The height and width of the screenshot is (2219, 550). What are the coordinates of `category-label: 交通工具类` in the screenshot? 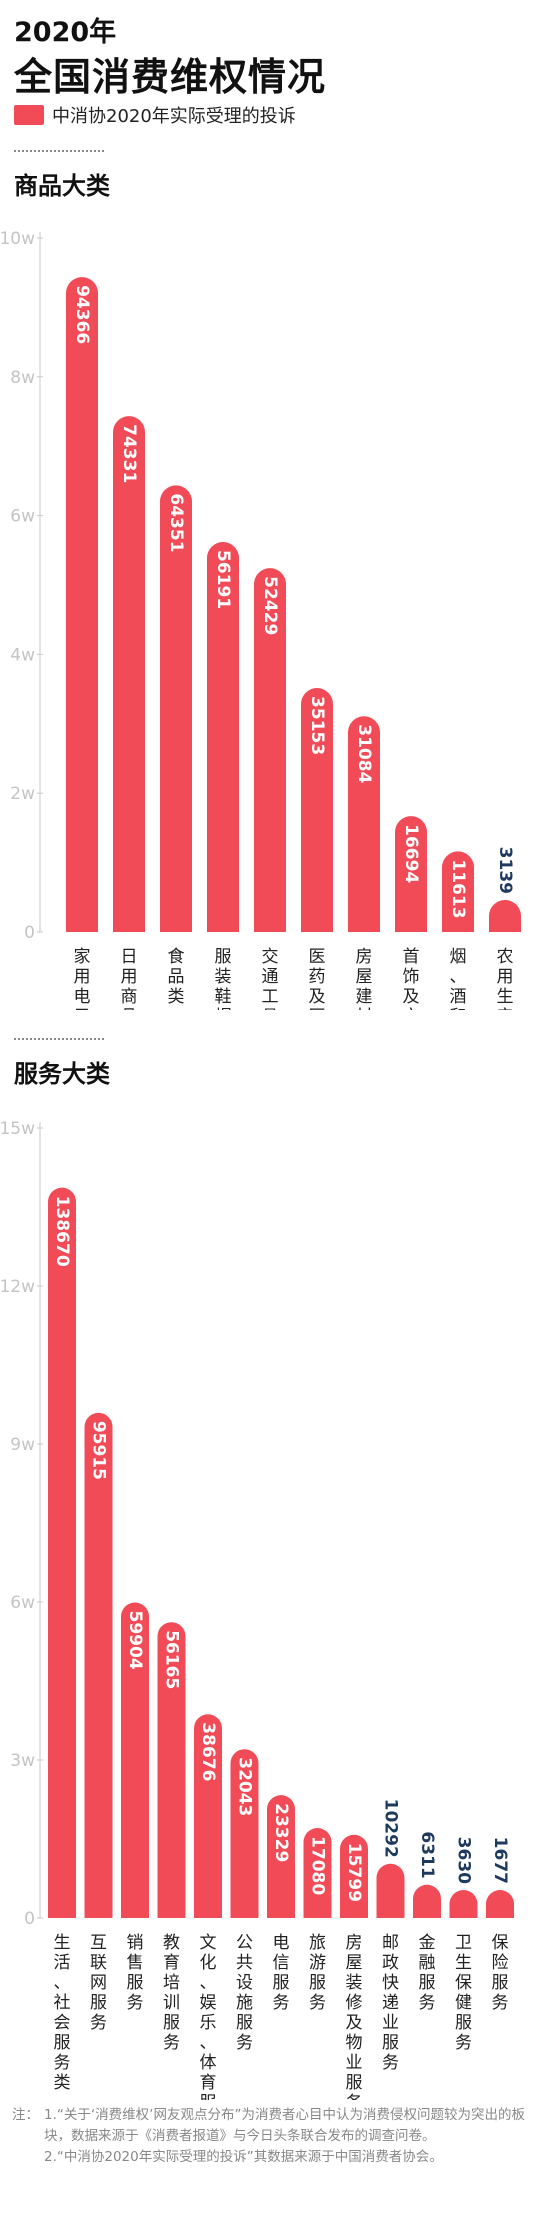 It's located at (270, 978).